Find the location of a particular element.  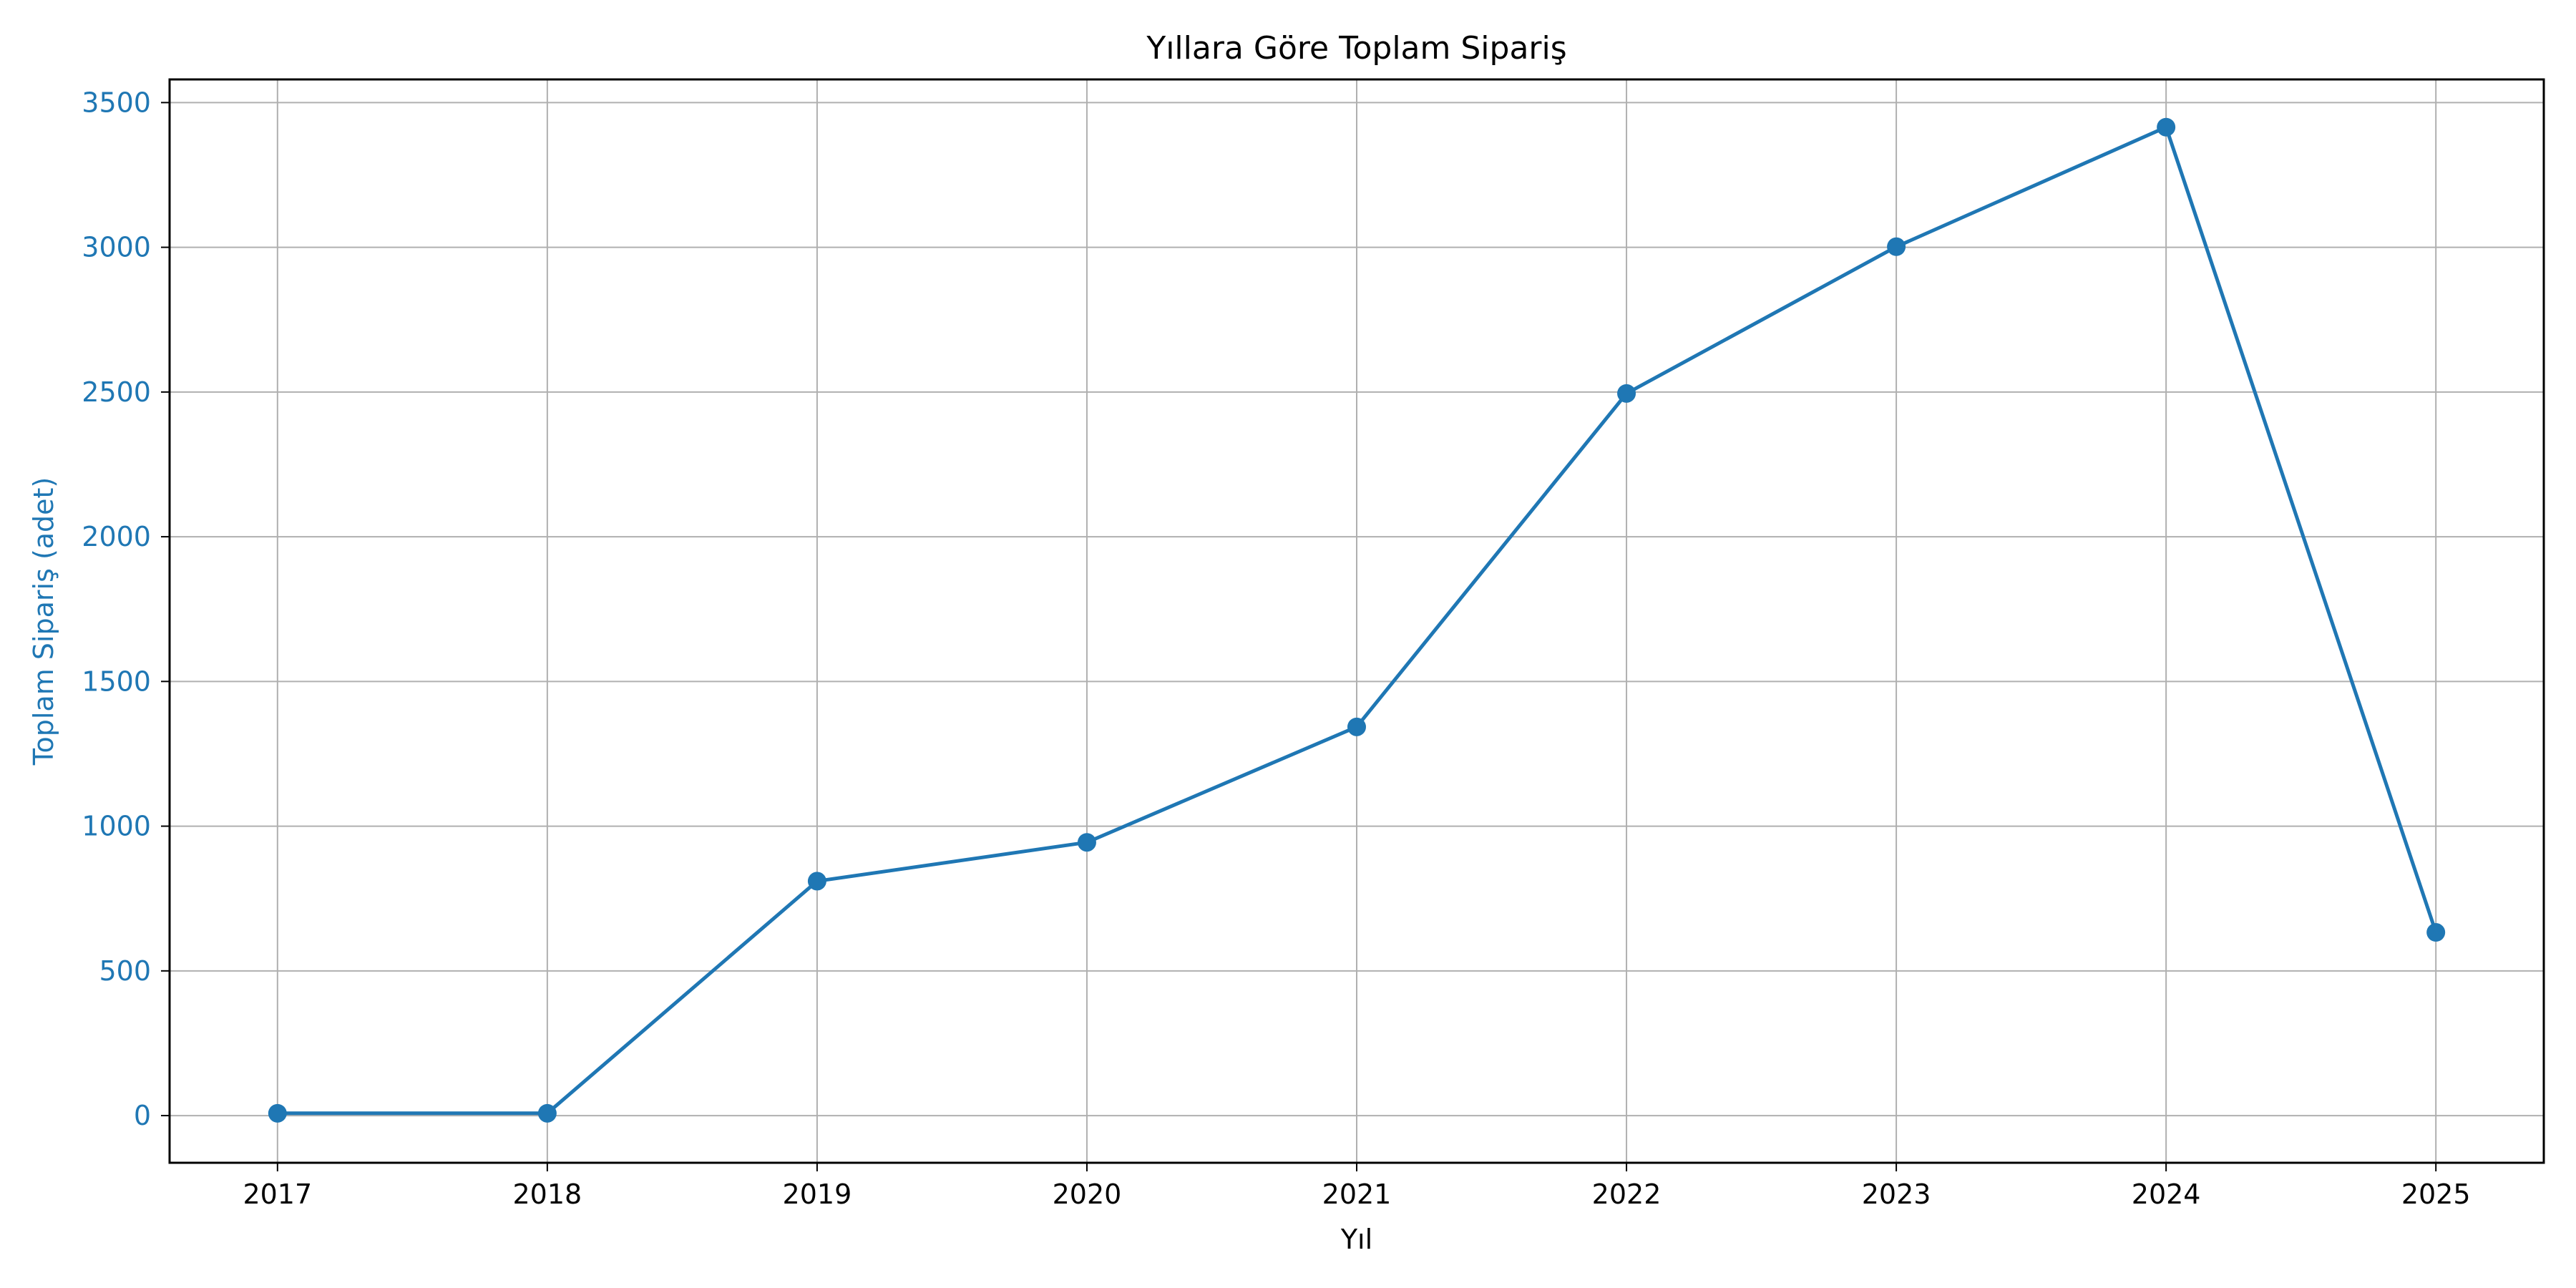

x-tick-label: 2023 is located at coordinates (1896, 1194).